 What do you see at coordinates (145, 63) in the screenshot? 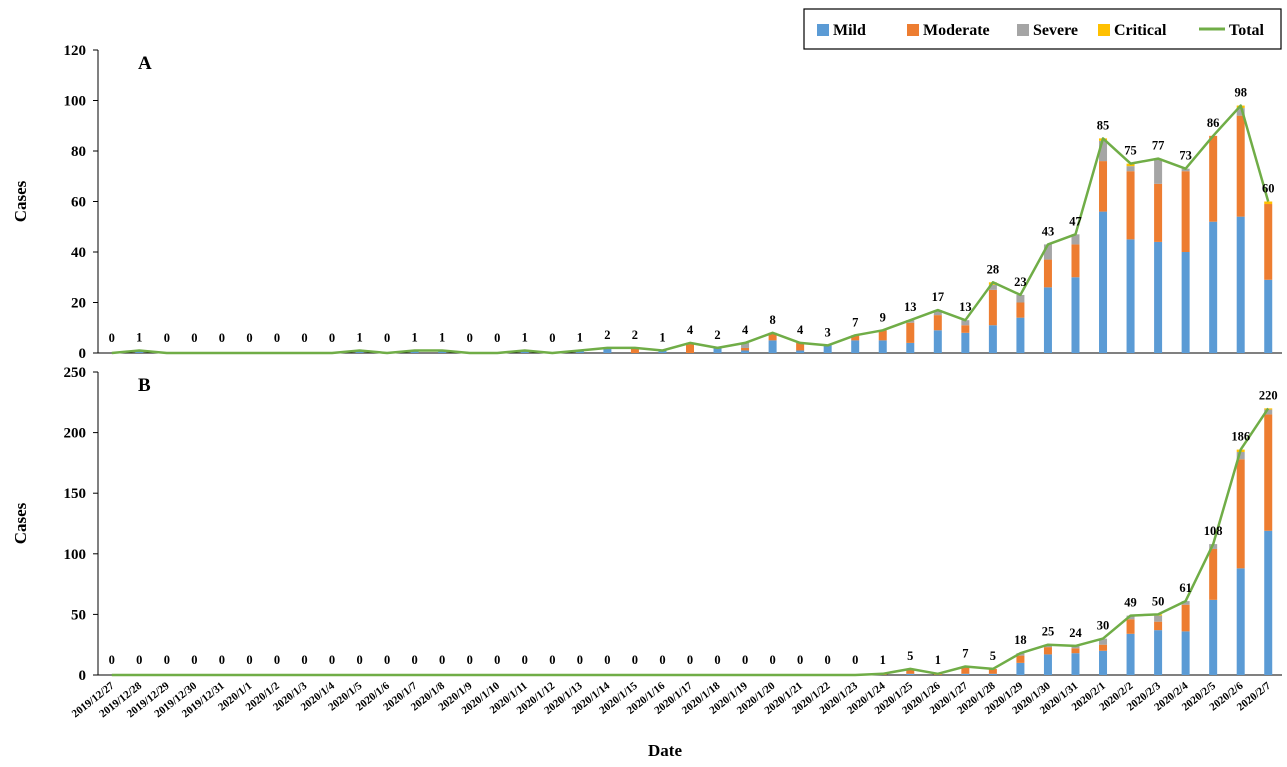
I see `panel-label-a: A` at bounding box center [145, 63].